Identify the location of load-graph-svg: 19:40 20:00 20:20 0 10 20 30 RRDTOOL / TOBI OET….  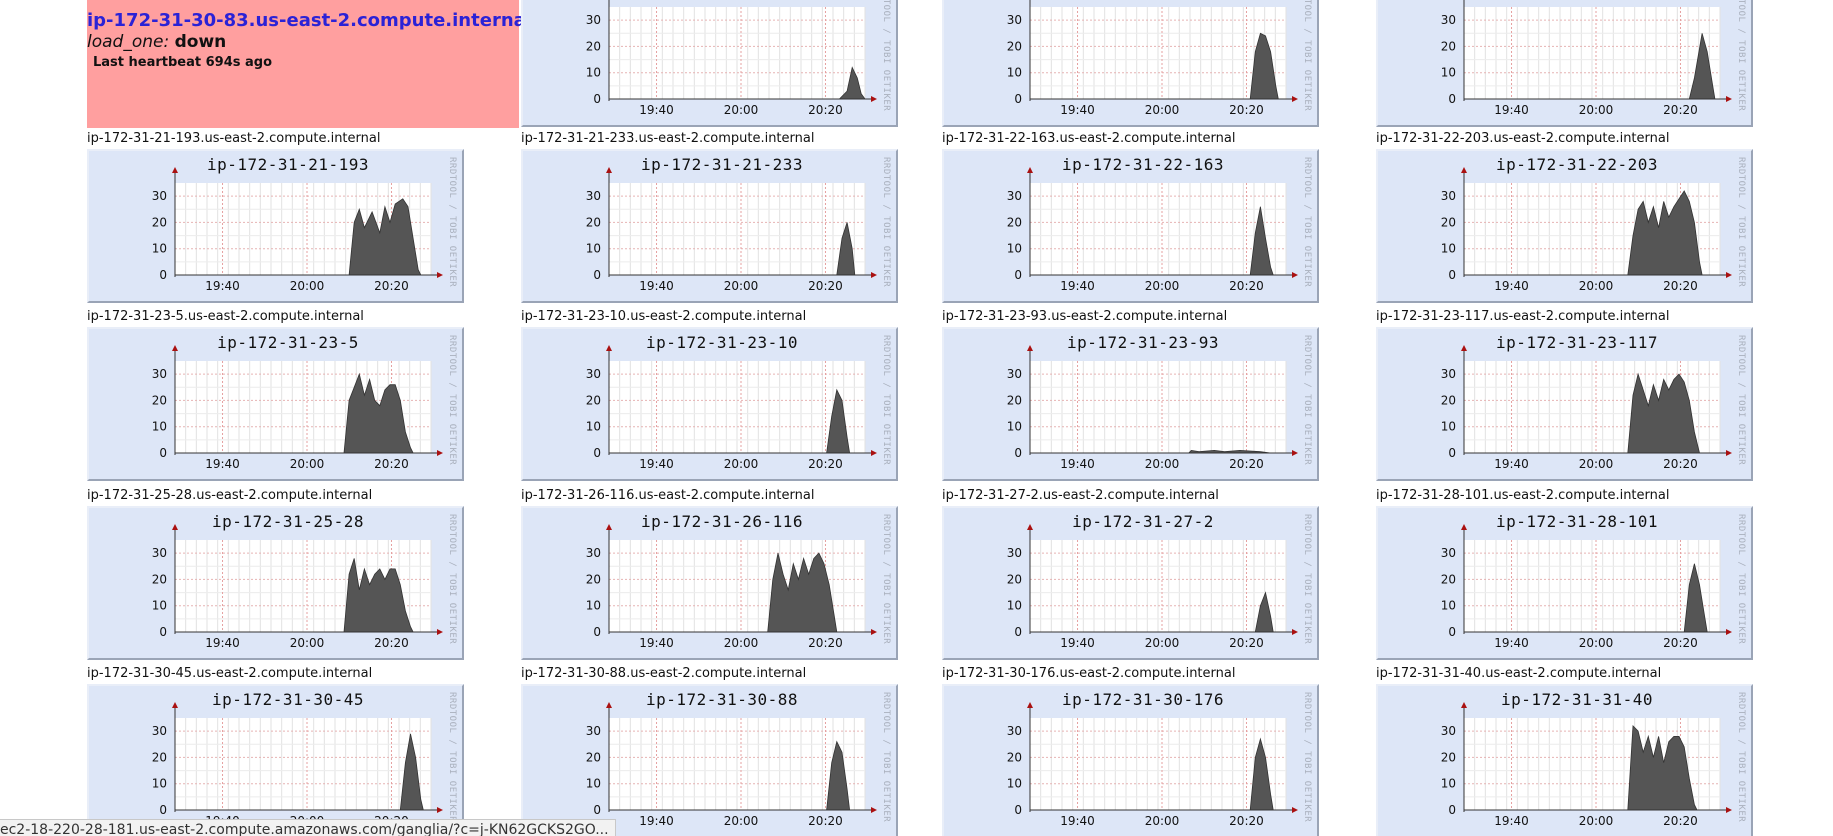
(1593, 58).